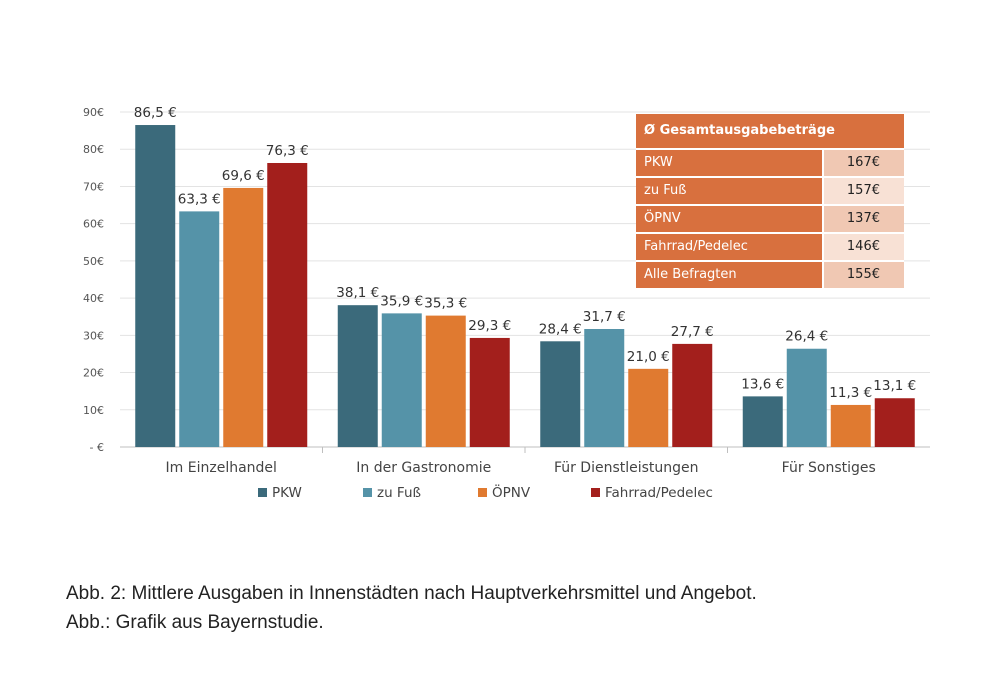  I want to click on x-tick-label: Für Sonstiges, so click(829, 468).